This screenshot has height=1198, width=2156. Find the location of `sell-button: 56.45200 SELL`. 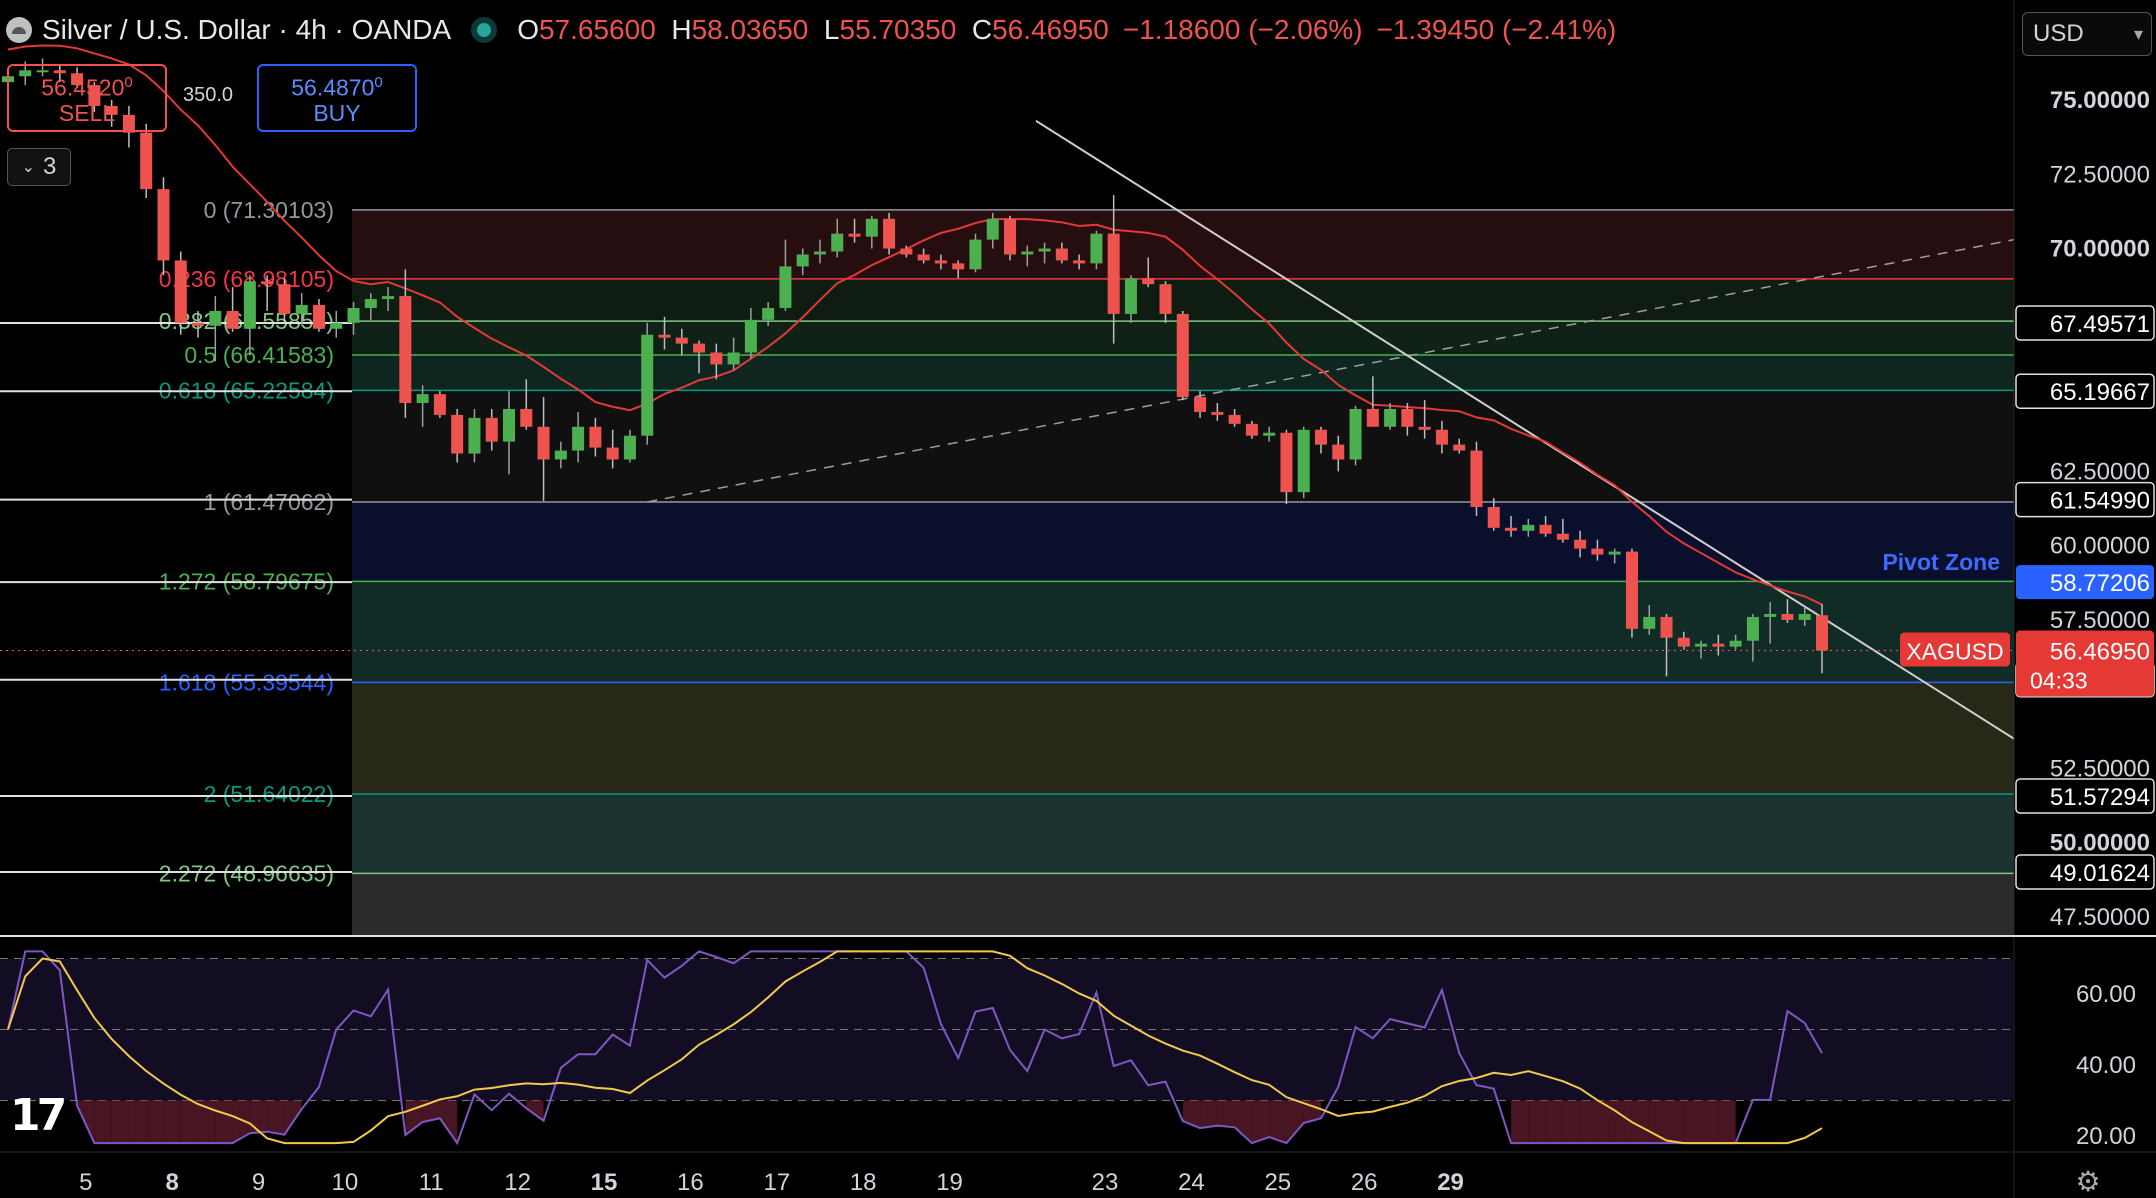

sell-button: 56.45200 SELL is located at coordinates (87, 98).